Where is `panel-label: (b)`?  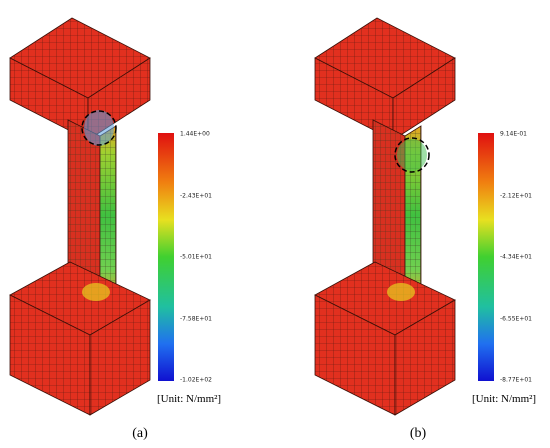
panel-label: (b) is located at coordinates (418, 433).